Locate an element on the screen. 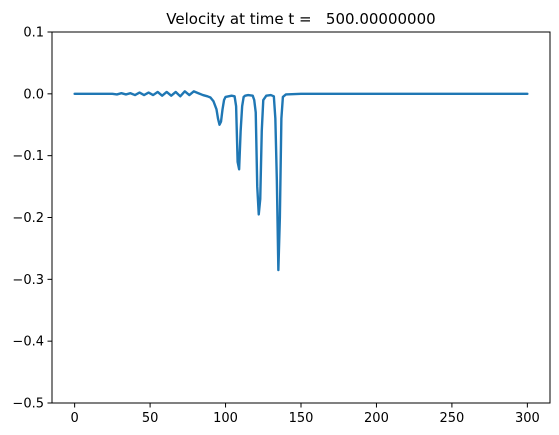 The height and width of the screenshot is (435, 559). x-tick-label: 300 is located at coordinates (527, 418).